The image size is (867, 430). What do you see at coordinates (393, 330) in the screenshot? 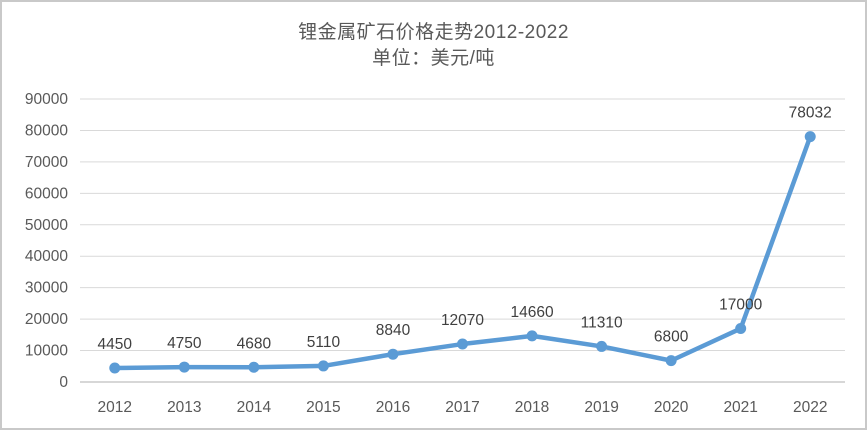
I see `data-label: 8840` at bounding box center [393, 330].